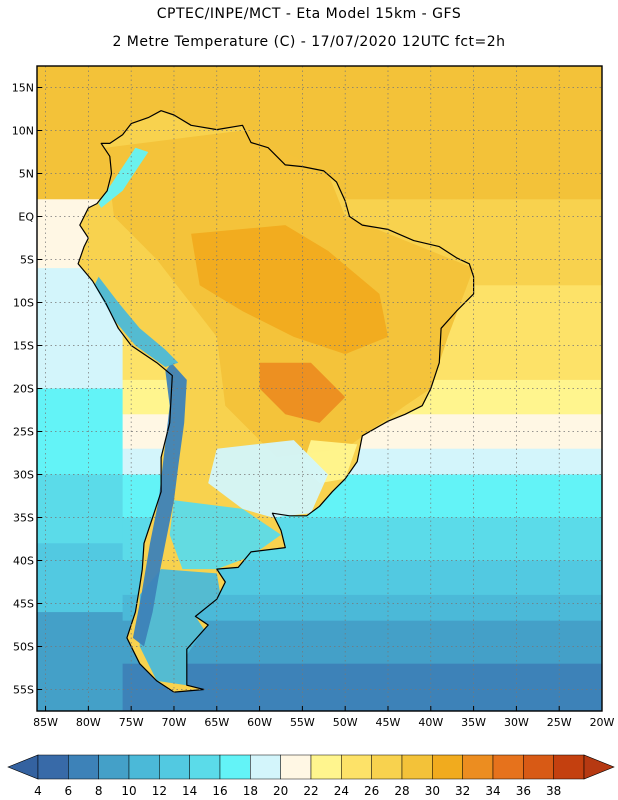 The height and width of the screenshot is (800, 618). I want to click on lon-tick-label: 40W, so click(430, 722).